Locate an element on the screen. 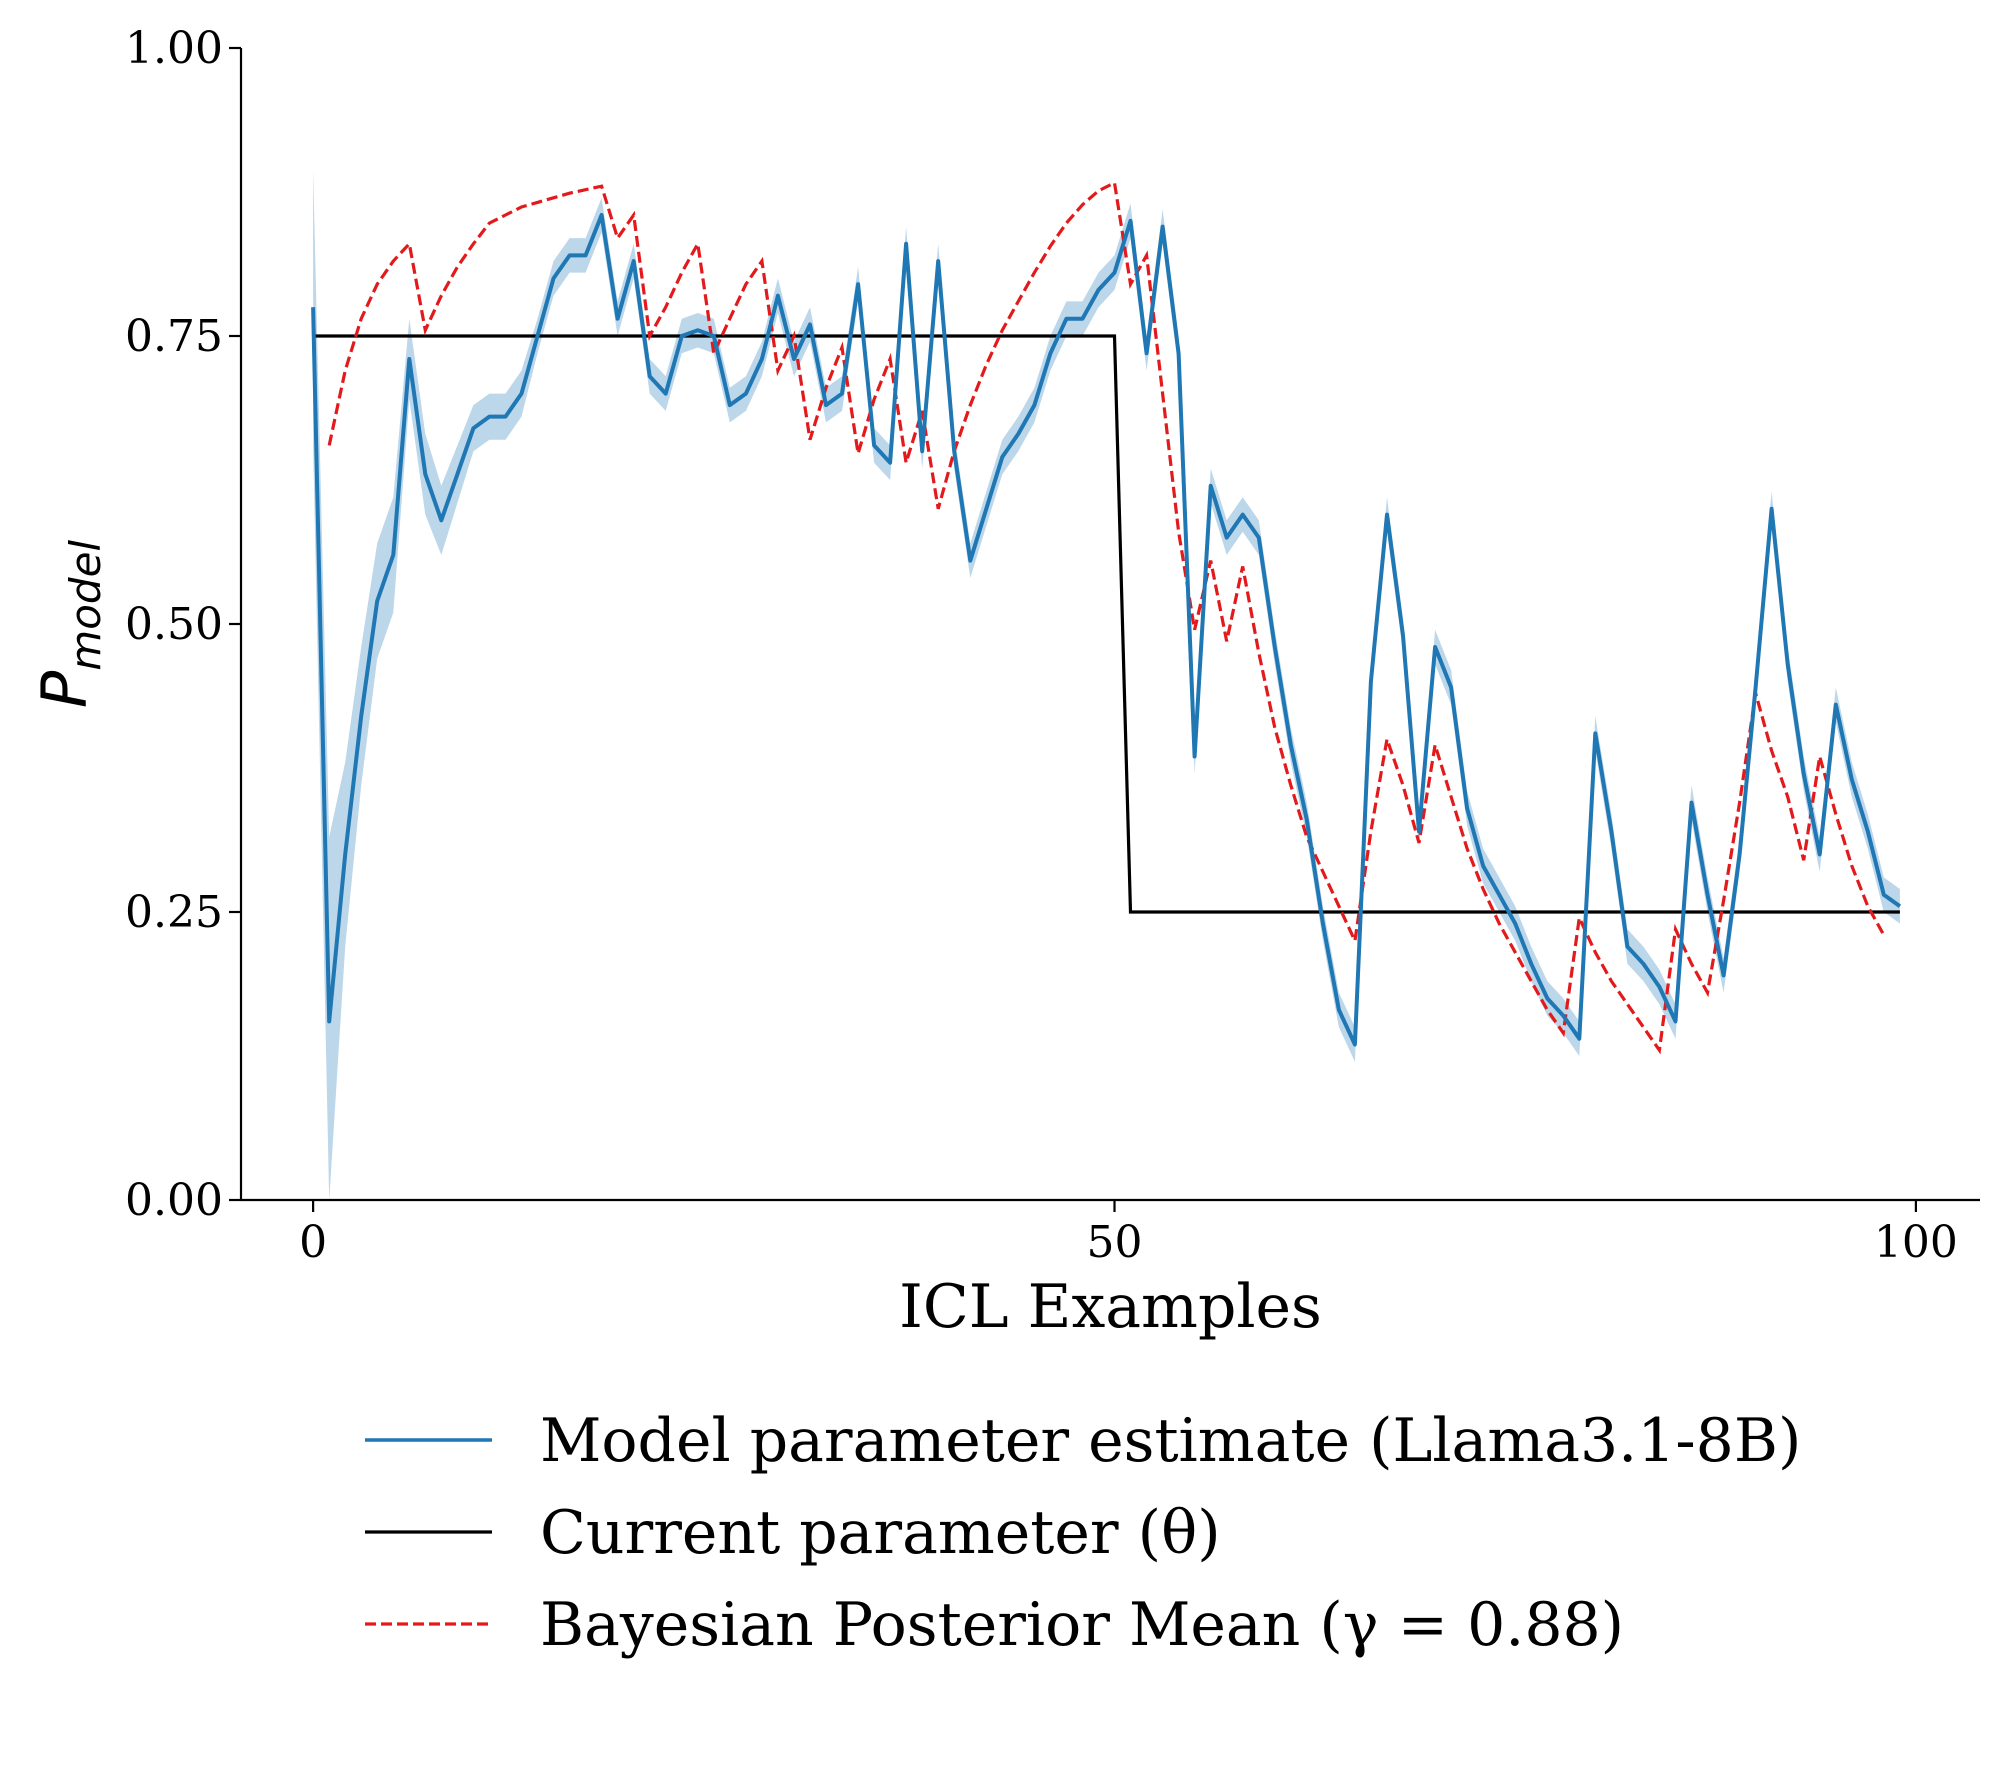 The height and width of the screenshot is (1768, 2007). legend-label: Current parameter (θ) is located at coordinates (880, 1533).